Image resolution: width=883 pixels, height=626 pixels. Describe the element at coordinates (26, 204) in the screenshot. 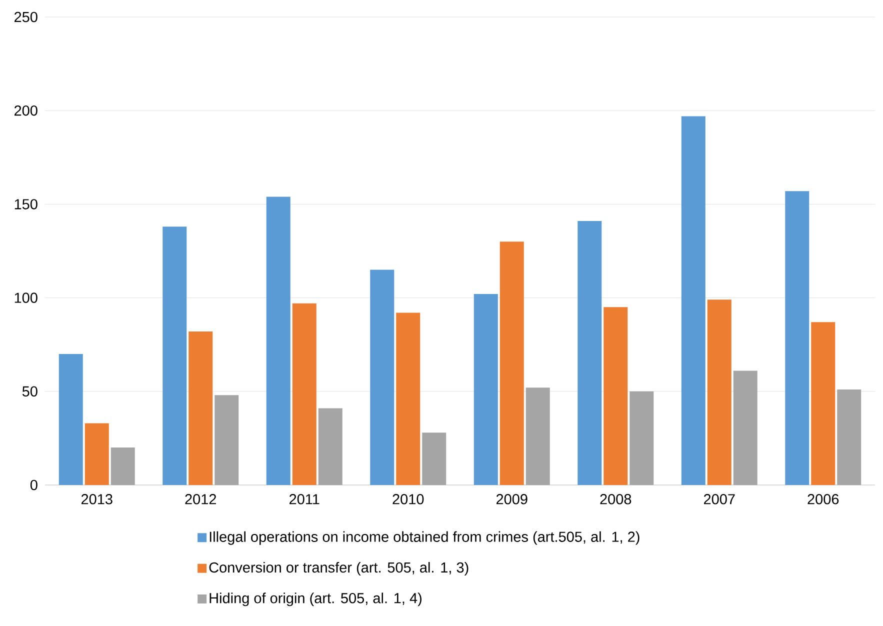

I see `y-tick-label: 150` at that location.